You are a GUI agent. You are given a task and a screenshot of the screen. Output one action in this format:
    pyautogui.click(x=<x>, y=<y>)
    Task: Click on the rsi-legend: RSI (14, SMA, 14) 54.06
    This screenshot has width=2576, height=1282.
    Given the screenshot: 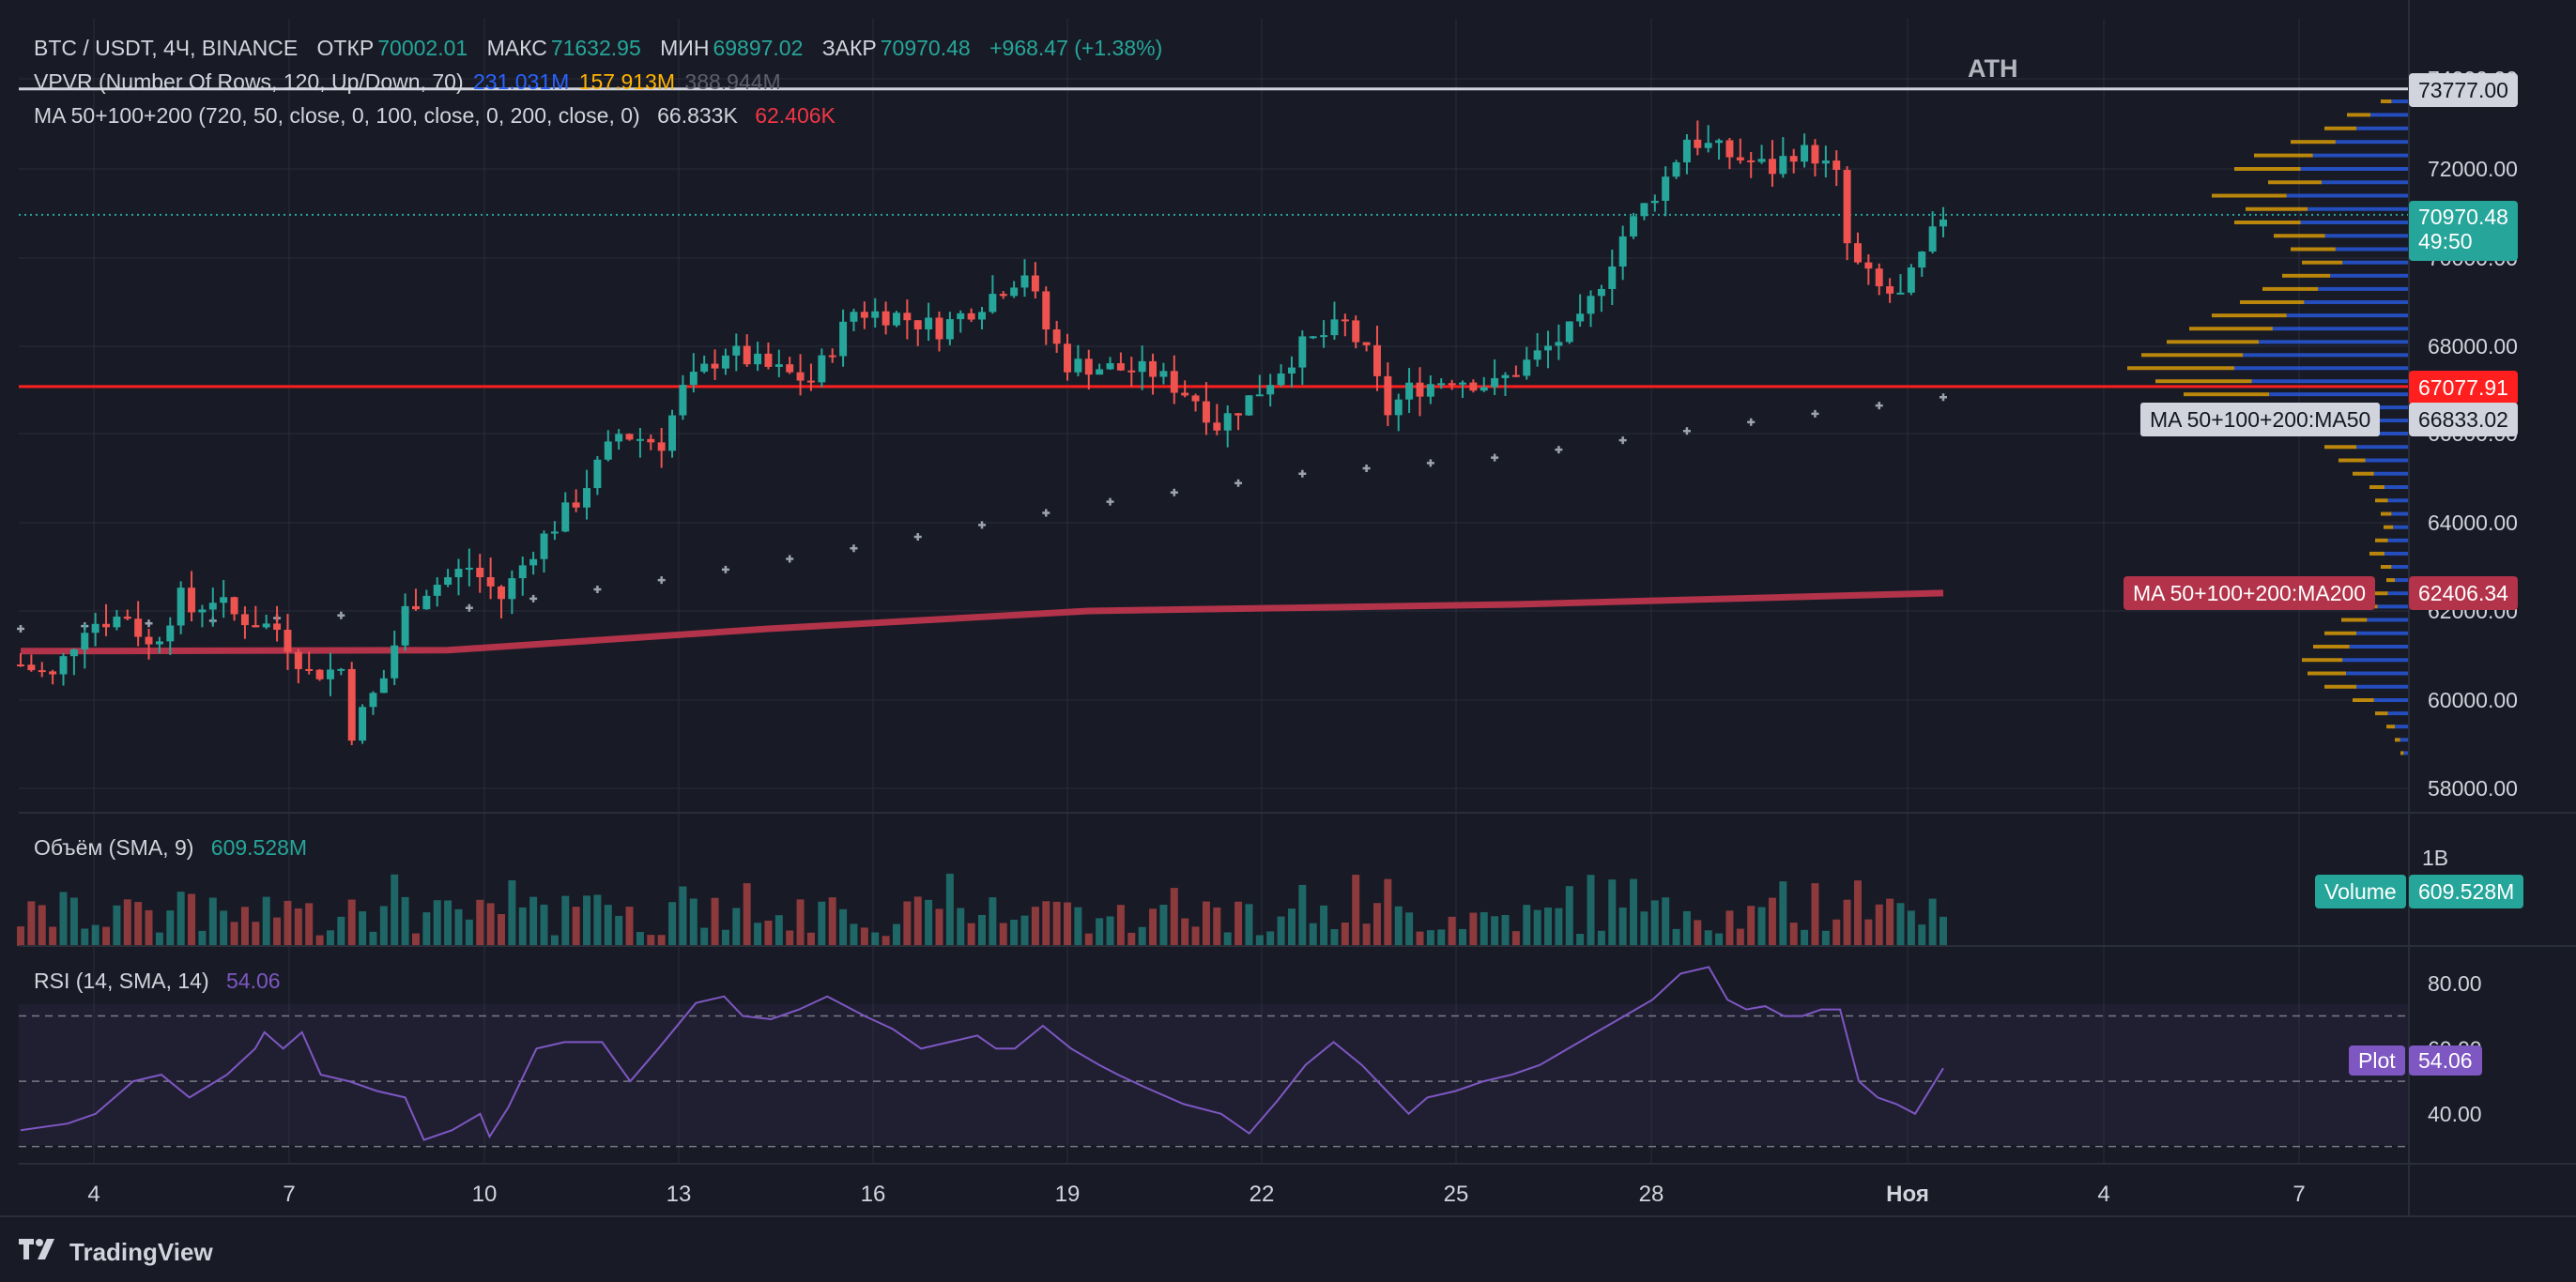 What is the action you would take?
    pyautogui.click(x=159, y=982)
    